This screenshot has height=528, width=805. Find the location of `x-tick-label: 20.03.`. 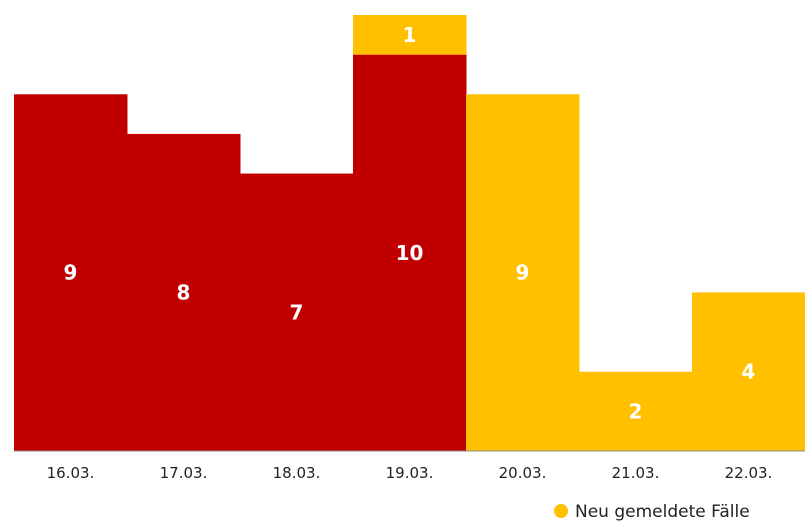

x-tick-label: 20.03. is located at coordinates (523, 473).